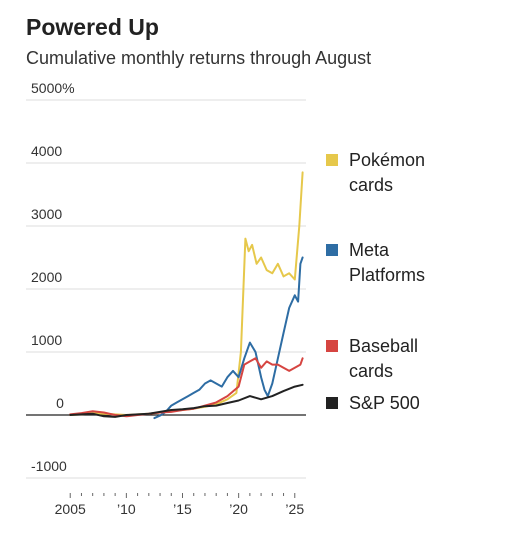  I want to click on legend-label-meta-platforms: Meta, so click(369, 250).